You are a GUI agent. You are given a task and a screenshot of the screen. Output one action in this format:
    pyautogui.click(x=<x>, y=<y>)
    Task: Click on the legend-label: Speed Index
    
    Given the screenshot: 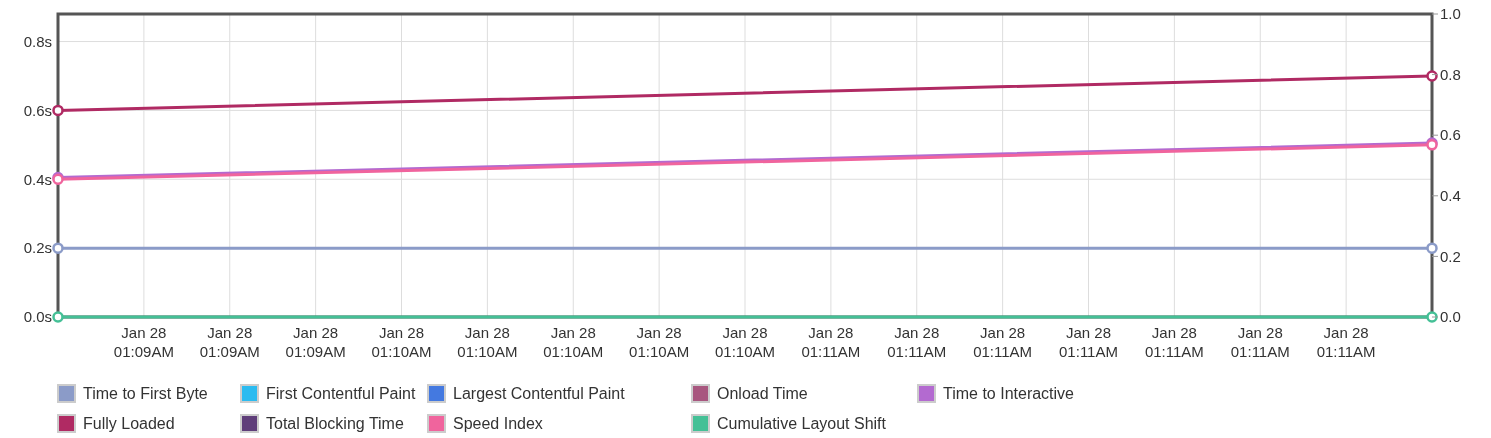 What is the action you would take?
    pyautogui.click(x=498, y=423)
    